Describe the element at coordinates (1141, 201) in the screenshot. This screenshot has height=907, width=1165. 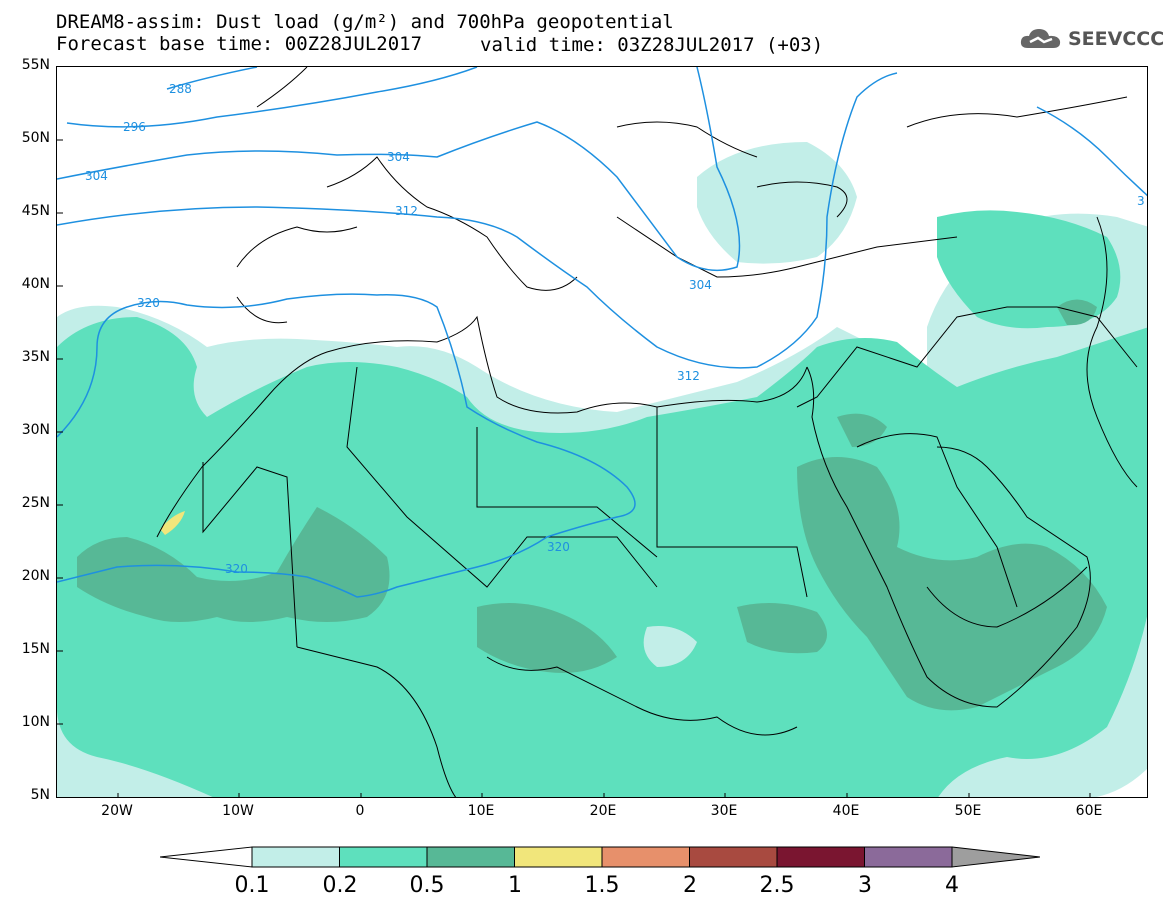
I see `contour-label: 3` at that location.